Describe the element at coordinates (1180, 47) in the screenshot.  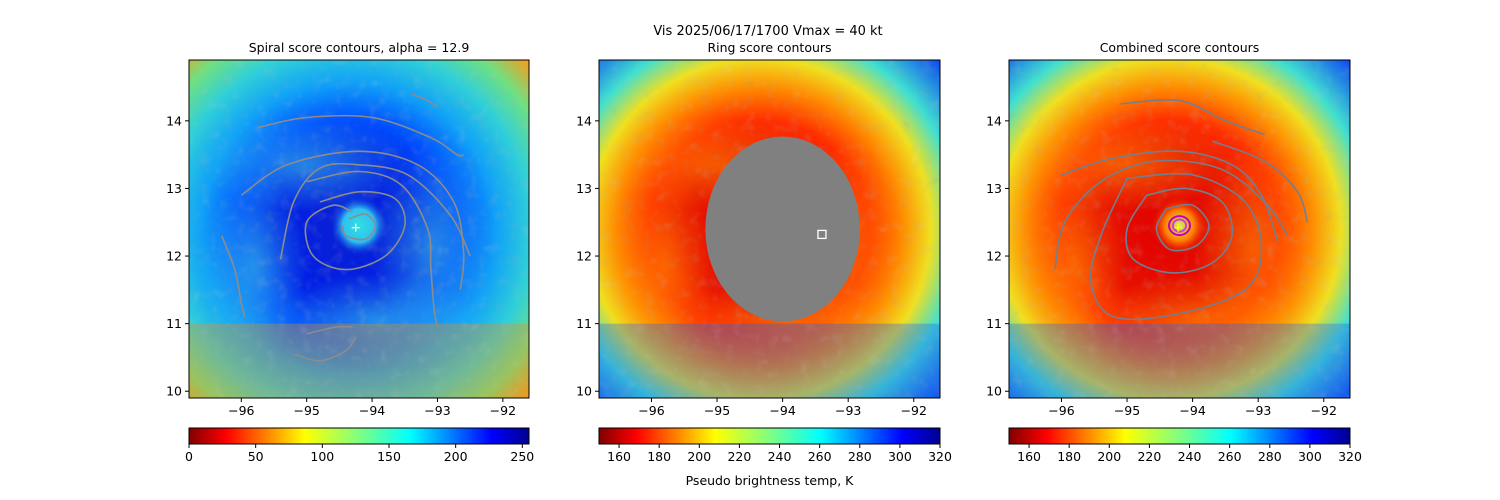
I see `panel-title: Combined score contours` at that location.